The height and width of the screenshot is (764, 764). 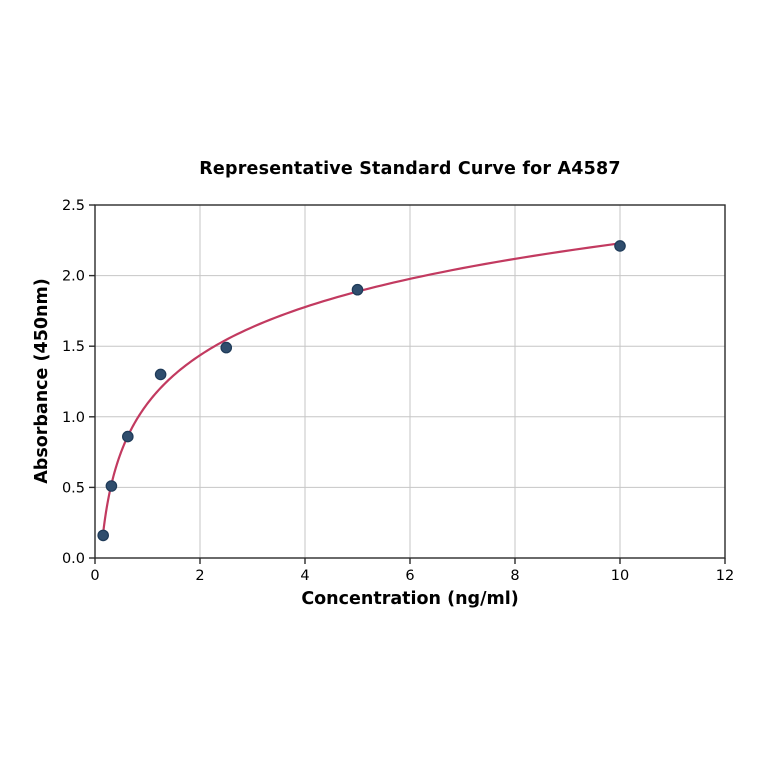 I want to click on x-tick-label: 2, so click(x=199, y=576).